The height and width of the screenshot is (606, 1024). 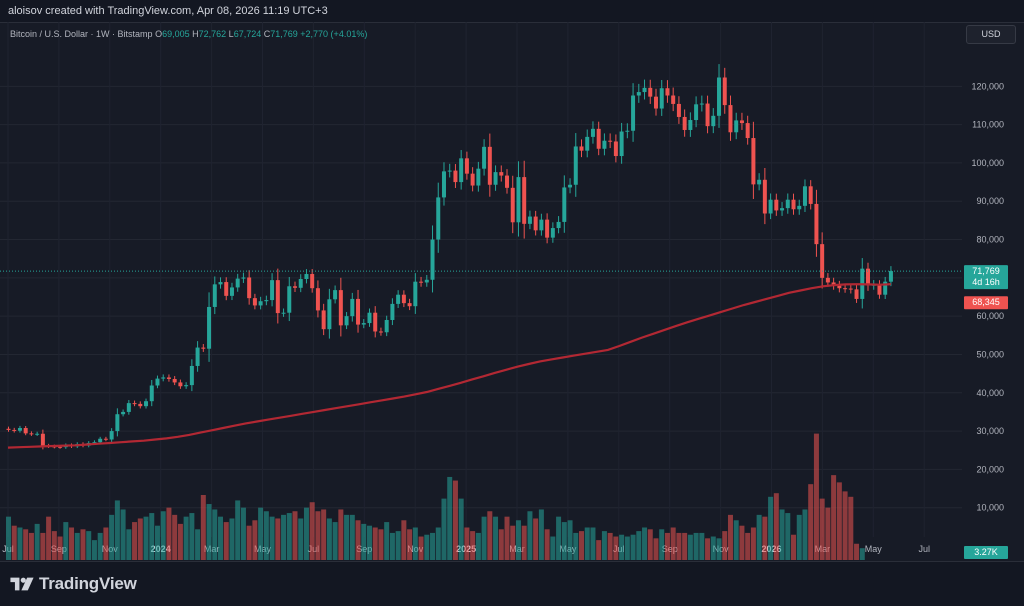 I want to click on price-tick-label: 50,000, so click(x=990, y=354).